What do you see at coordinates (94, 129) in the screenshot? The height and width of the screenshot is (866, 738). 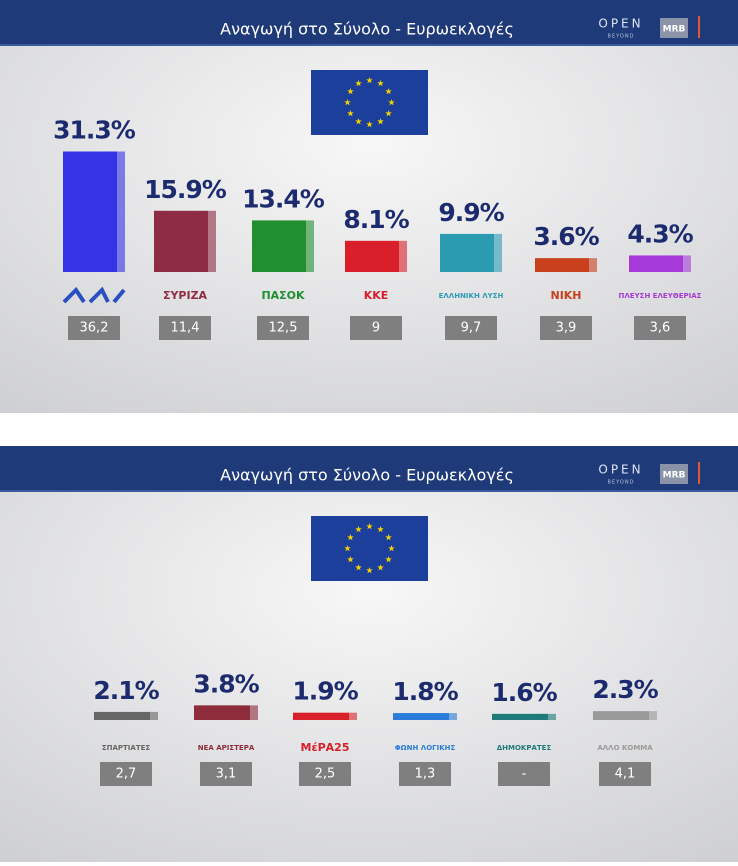 I see `value-label: 31.3%` at bounding box center [94, 129].